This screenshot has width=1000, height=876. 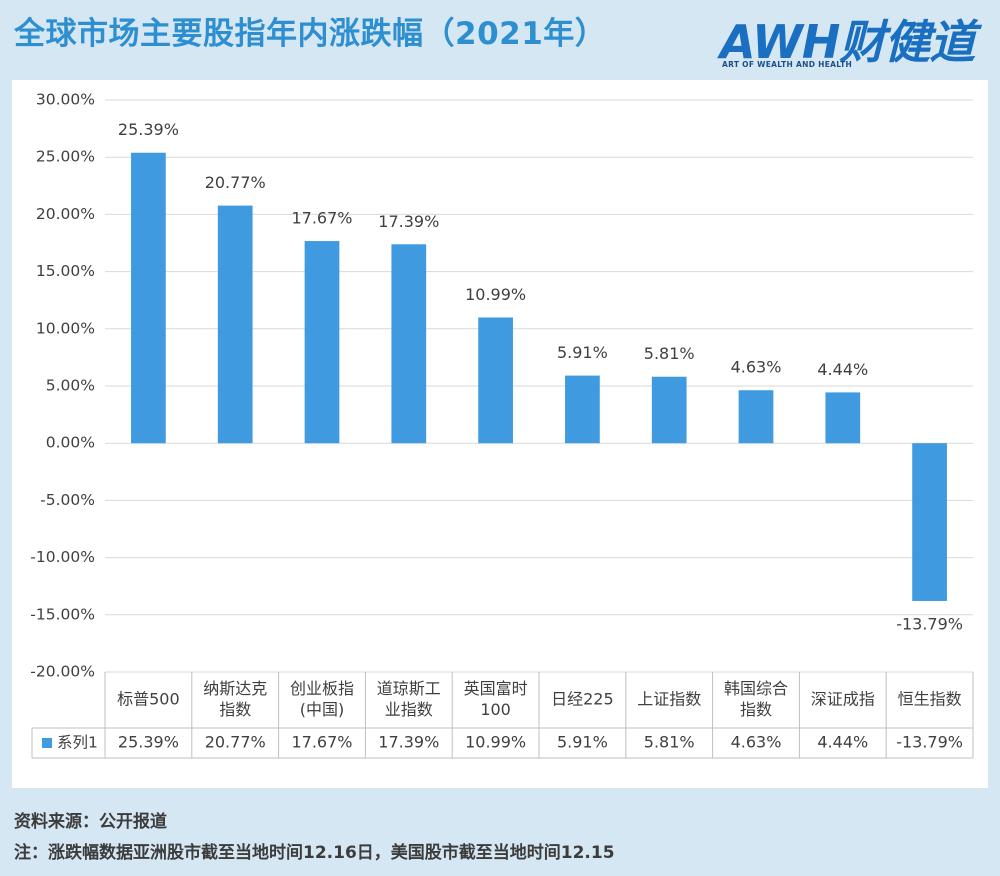 I want to click on table-value: 5.81%, so click(x=669, y=742).